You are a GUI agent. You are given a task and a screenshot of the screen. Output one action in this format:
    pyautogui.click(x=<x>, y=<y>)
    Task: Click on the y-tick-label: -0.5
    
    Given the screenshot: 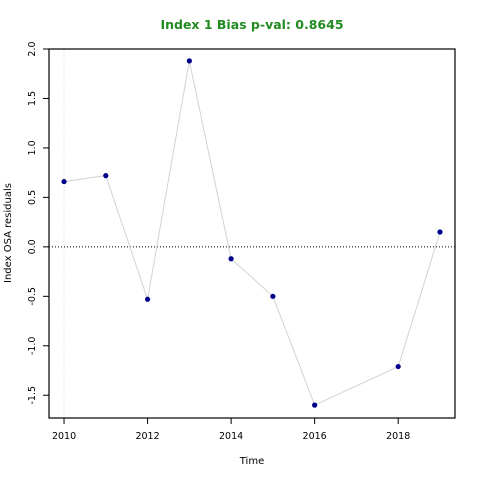 What is the action you would take?
    pyautogui.click(x=32, y=296)
    